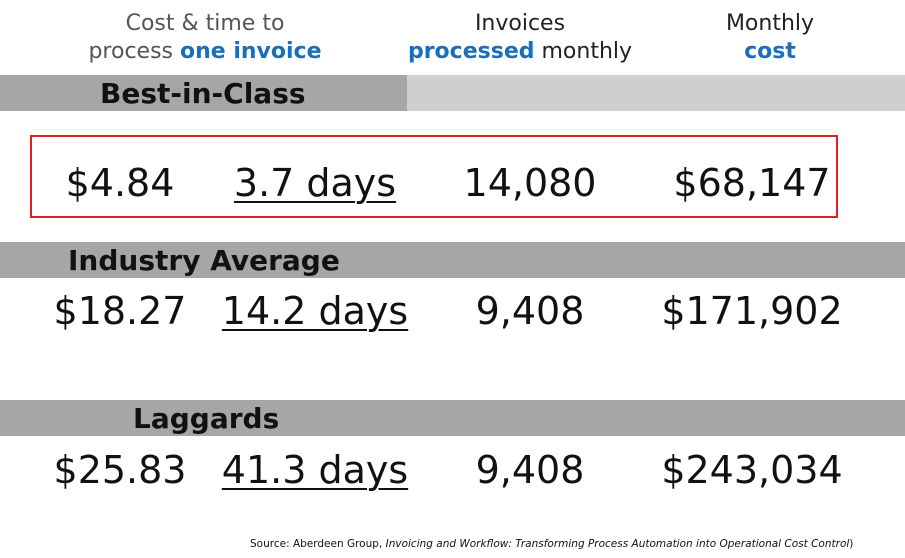 The image size is (905, 558). Describe the element at coordinates (251, 51) in the screenshot. I see `header-highlight: one invoice` at that location.